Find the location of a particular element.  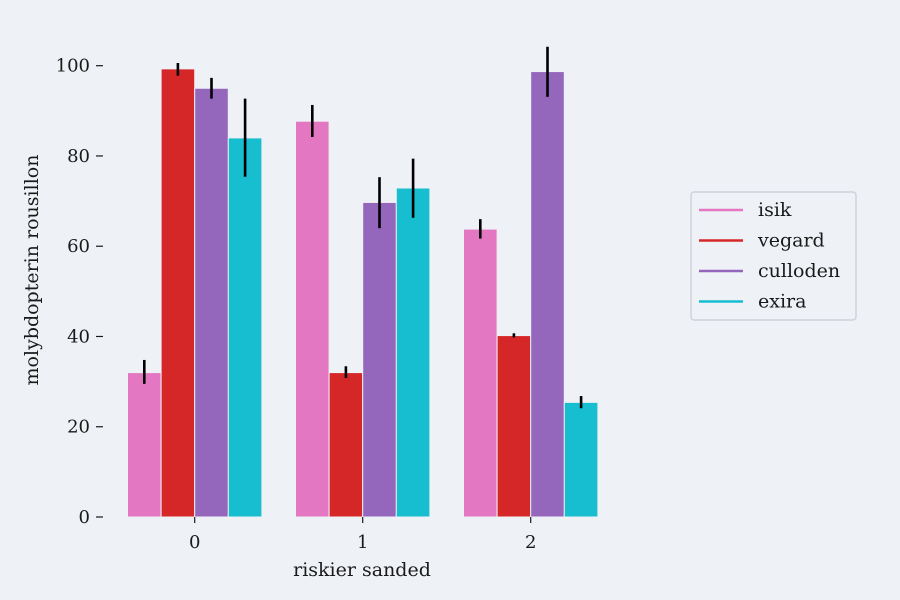

legend-box is located at coordinates (773, 256).